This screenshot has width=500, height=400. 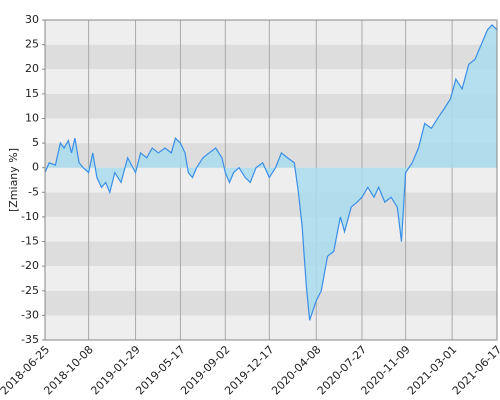 What do you see at coordinates (30, 216) in the screenshot?
I see `y-tick-label: -10` at bounding box center [30, 216].